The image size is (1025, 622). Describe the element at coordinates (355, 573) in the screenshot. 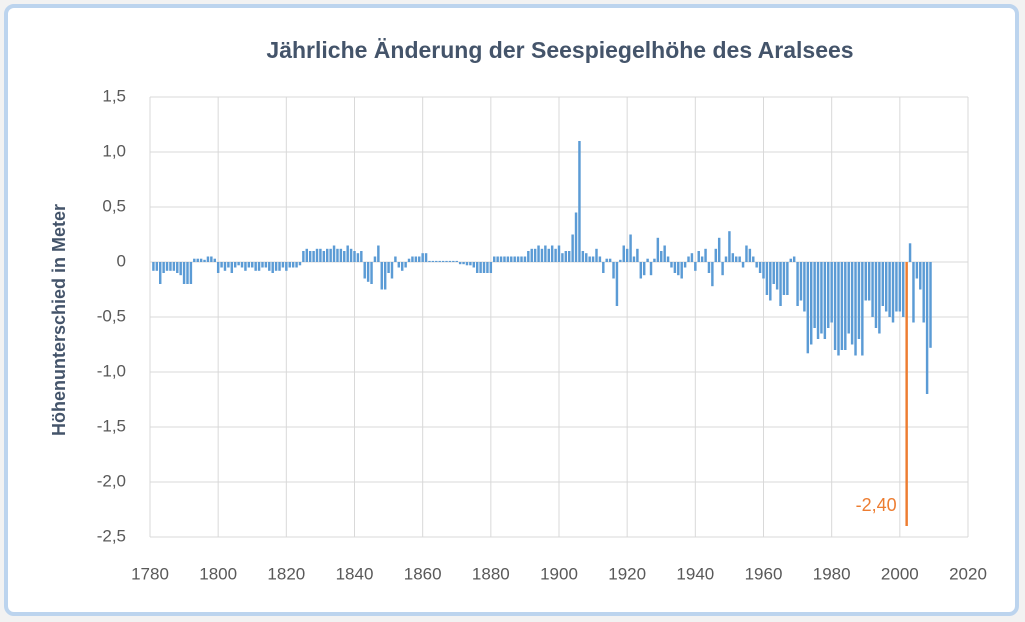

I see `x-tick-label: 1840` at that location.